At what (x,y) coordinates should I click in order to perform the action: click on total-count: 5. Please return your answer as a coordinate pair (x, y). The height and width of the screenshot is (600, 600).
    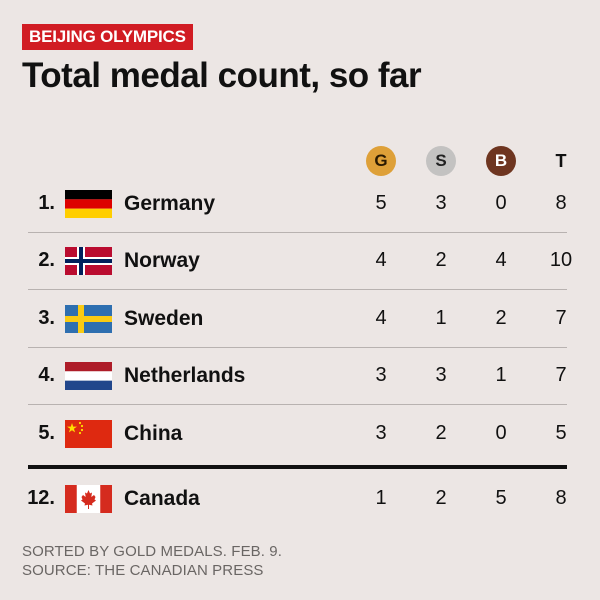
    Looking at the image, I should click on (561, 433).